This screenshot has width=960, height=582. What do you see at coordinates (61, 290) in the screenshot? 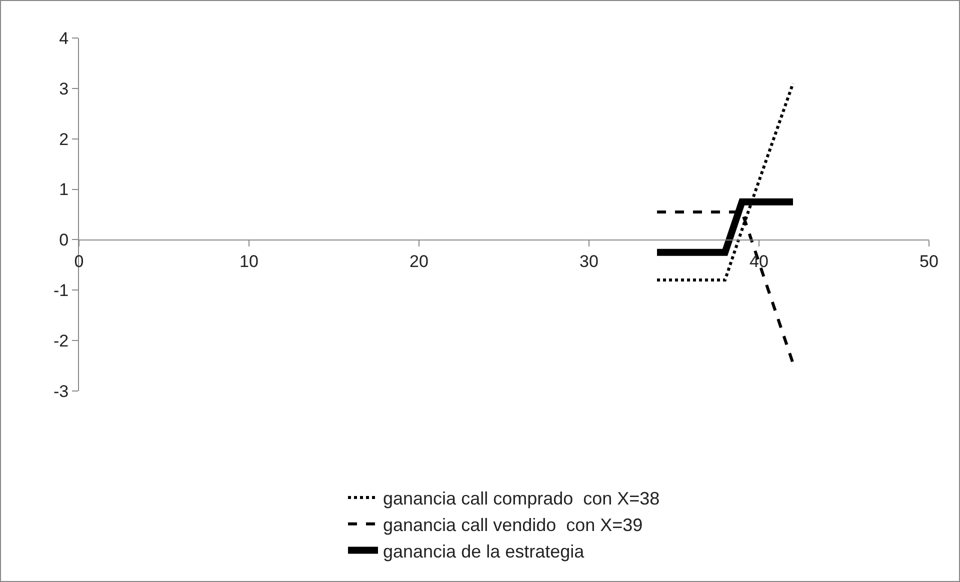
I see `y-tick-label: -1` at bounding box center [61, 290].